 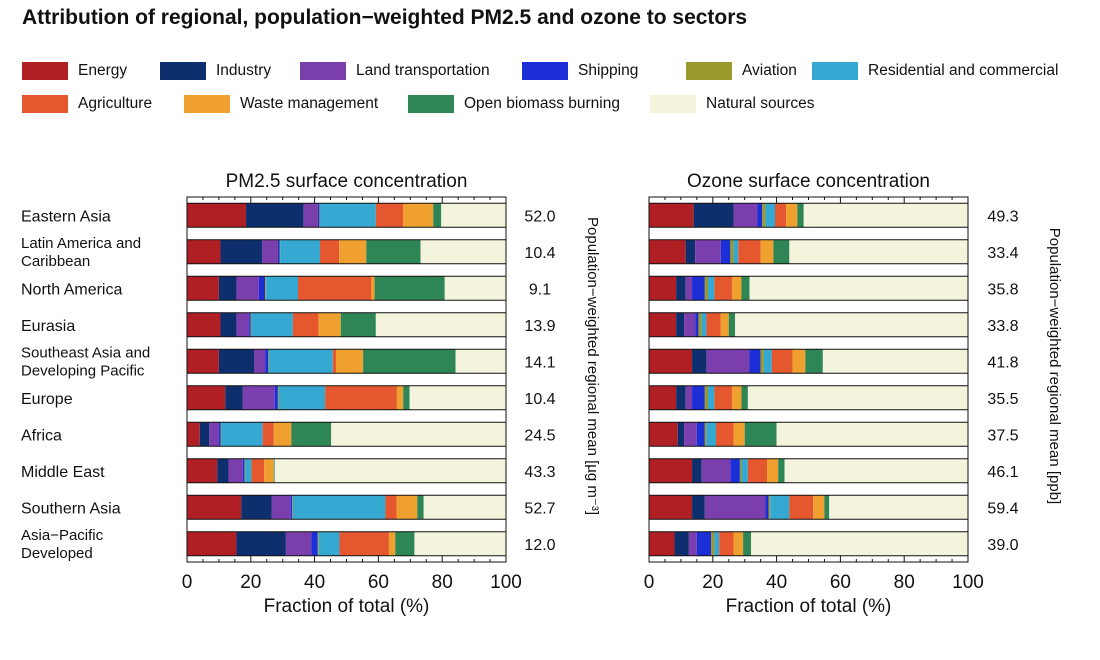 I want to click on regional-mean-value: 33.4, so click(x=1002, y=253).